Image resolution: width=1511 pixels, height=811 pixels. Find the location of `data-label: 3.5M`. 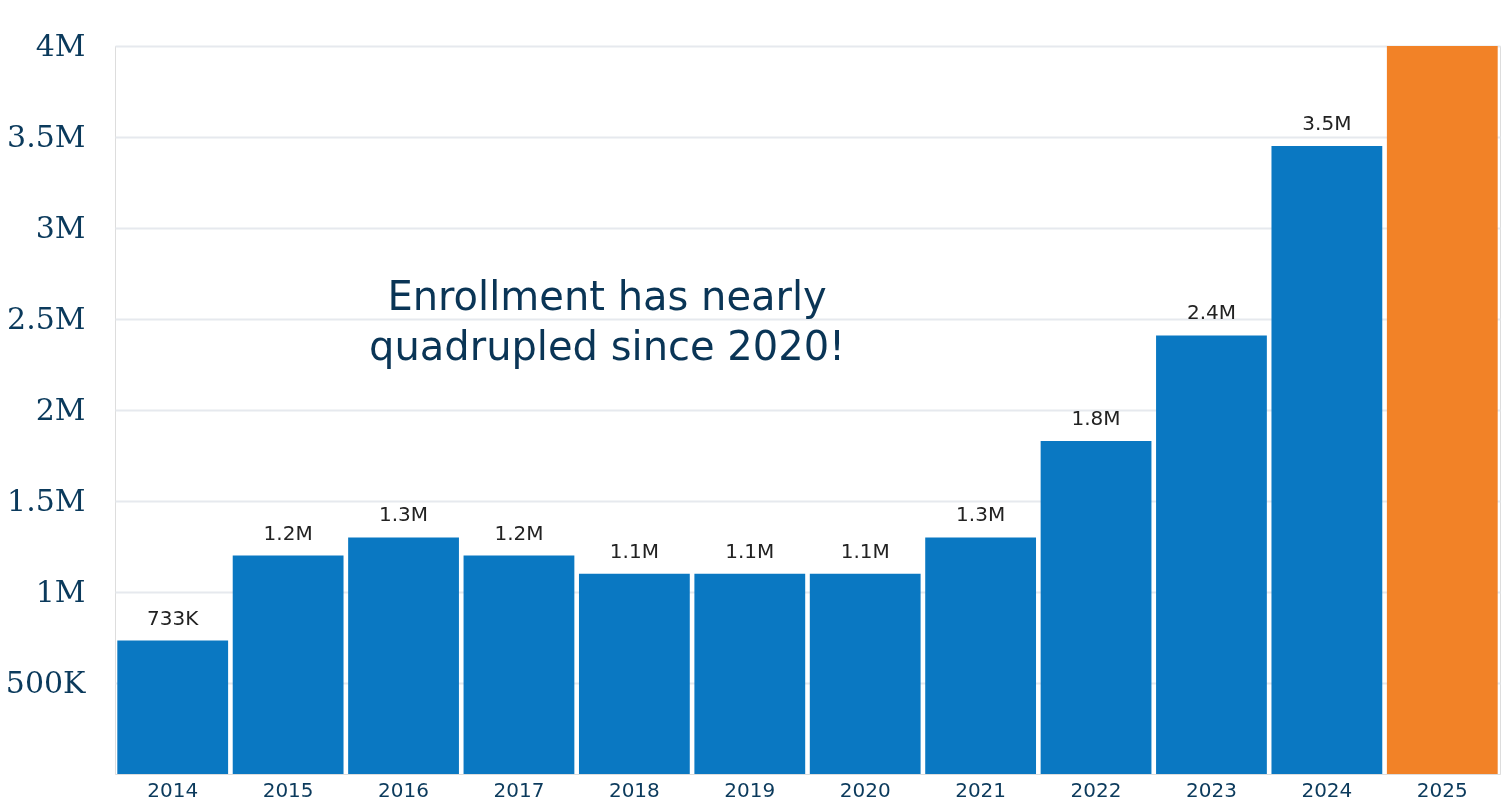

data-label: 3.5M is located at coordinates (1327, 123).